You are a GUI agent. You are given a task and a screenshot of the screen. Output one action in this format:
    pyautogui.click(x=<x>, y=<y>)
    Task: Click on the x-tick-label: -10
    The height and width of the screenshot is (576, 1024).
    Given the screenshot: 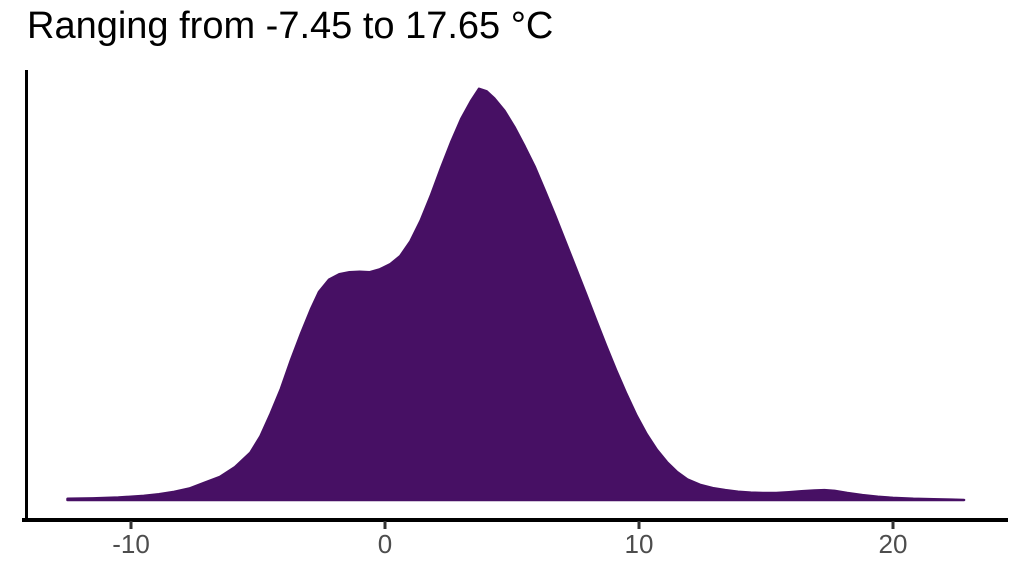 What is the action you would take?
    pyautogui.click(x=131, y=544)
    